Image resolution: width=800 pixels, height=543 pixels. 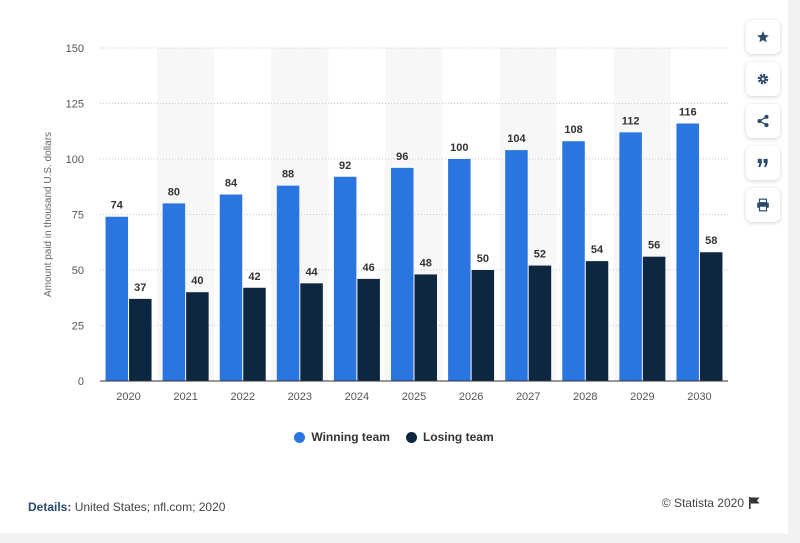 What do you see at coordinates (702, 503) in the screenshot?
I see `credit-text: © Statista 2020` at bounding box center [702, 503].